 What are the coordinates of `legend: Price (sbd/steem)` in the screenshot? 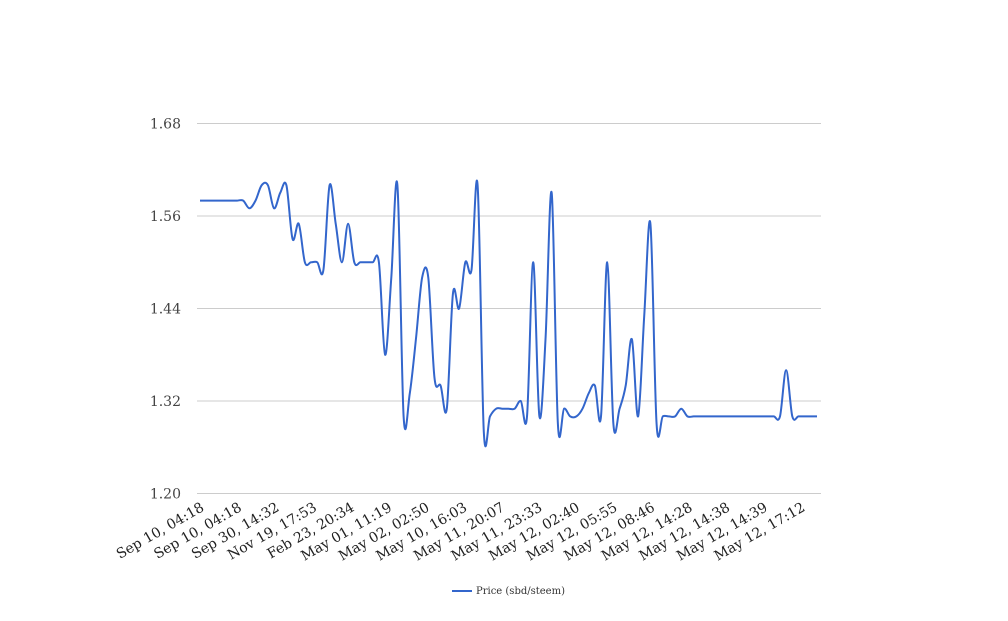 It's located at (508, 591).